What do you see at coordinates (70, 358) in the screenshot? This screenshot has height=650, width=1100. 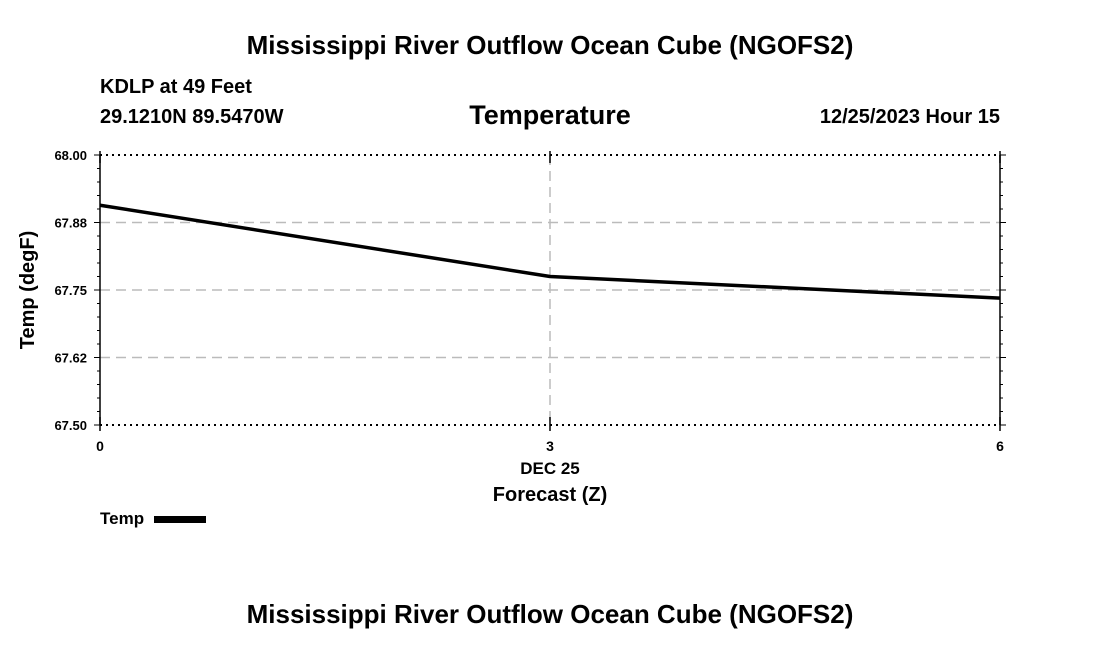 I see `y-tick-label: 67.62` at bounding box center [70, 358].